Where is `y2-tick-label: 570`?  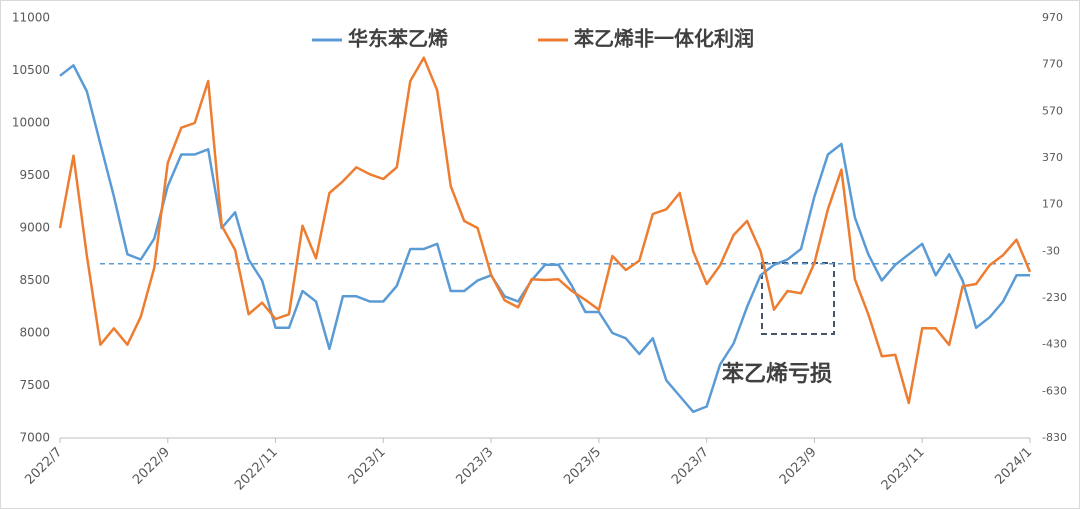
y2-tick-label: 570 is located at coordinates (1052, 110).